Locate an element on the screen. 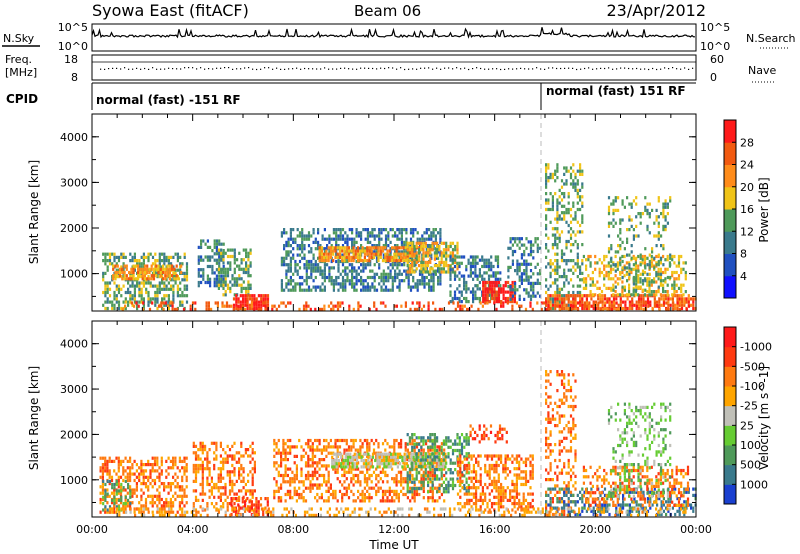 The height and width of the screenshot is (554, 800). nsky-frame is located at coordinates (394, 37).